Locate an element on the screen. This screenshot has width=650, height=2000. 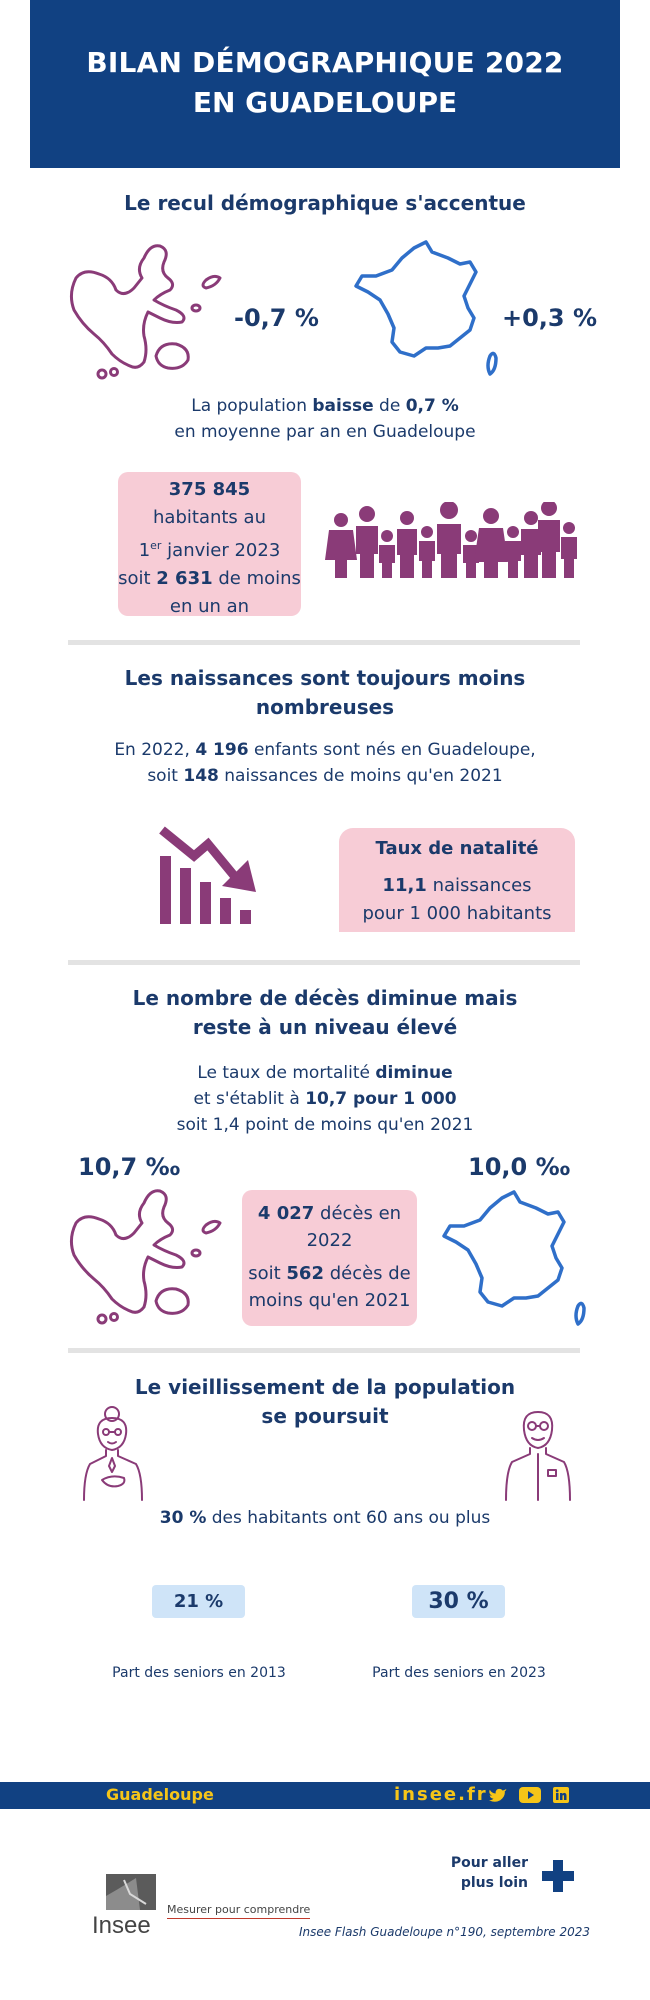
population-value: 375 845 is located at coordinates (209, 489).